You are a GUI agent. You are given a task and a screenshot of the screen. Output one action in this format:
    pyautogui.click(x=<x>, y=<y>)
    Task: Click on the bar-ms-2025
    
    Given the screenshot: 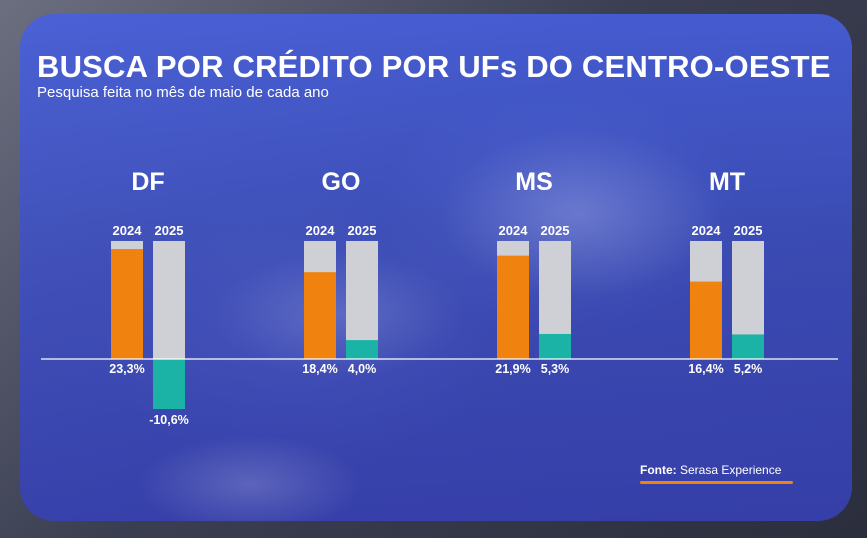 What is the action you would take?
    pyautogui.click(x=555, y=346)
    